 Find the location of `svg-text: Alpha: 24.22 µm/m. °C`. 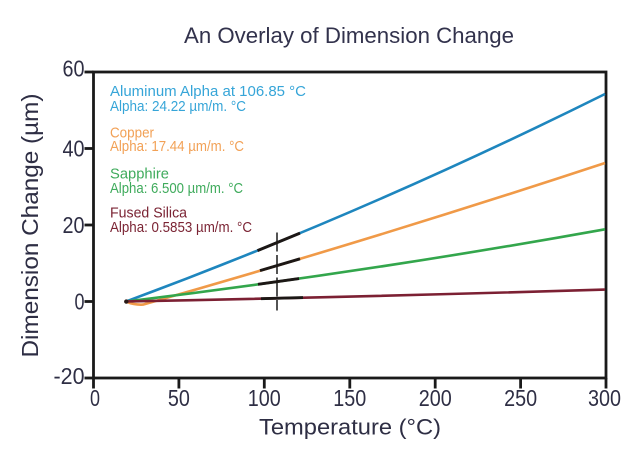

svg-text: Alpha: 24.22 µm/m. °C is located at coordinates (178, 106).